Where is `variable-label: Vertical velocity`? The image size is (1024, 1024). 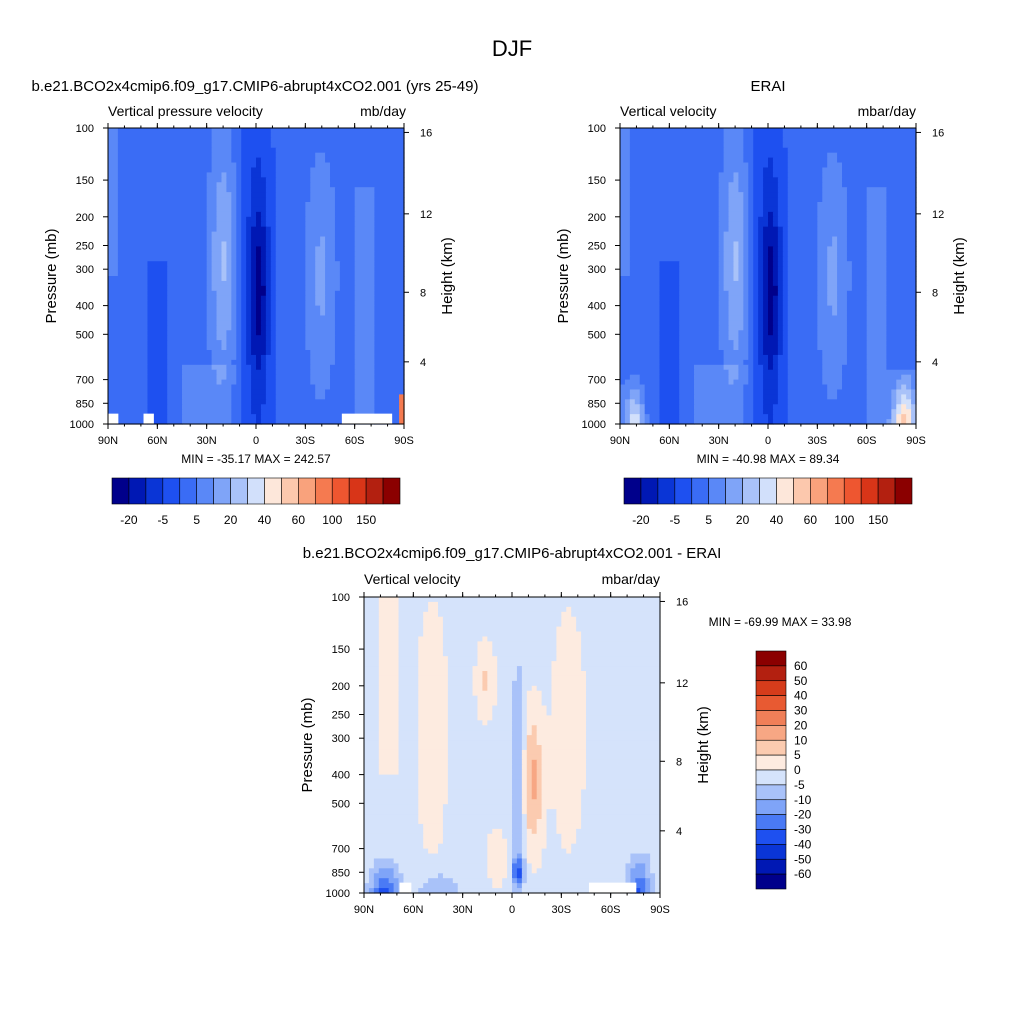 variable-label: Vertical velocity is located at coordinates (668, 111).